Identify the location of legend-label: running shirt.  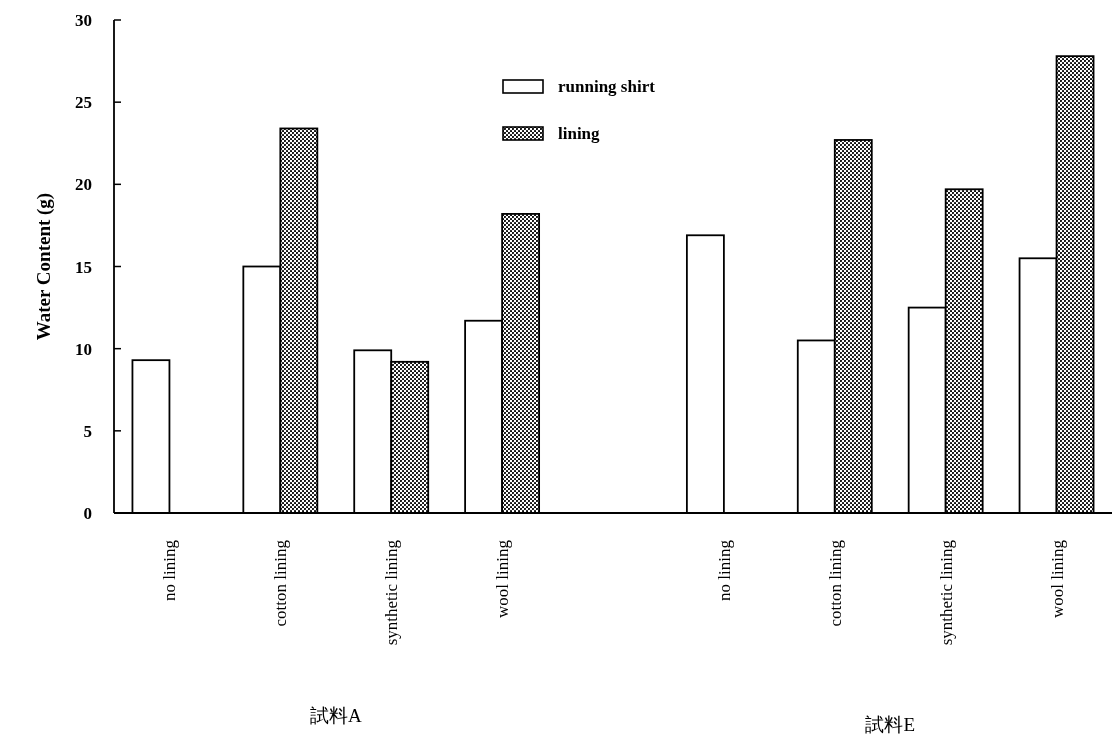
(607, 86).